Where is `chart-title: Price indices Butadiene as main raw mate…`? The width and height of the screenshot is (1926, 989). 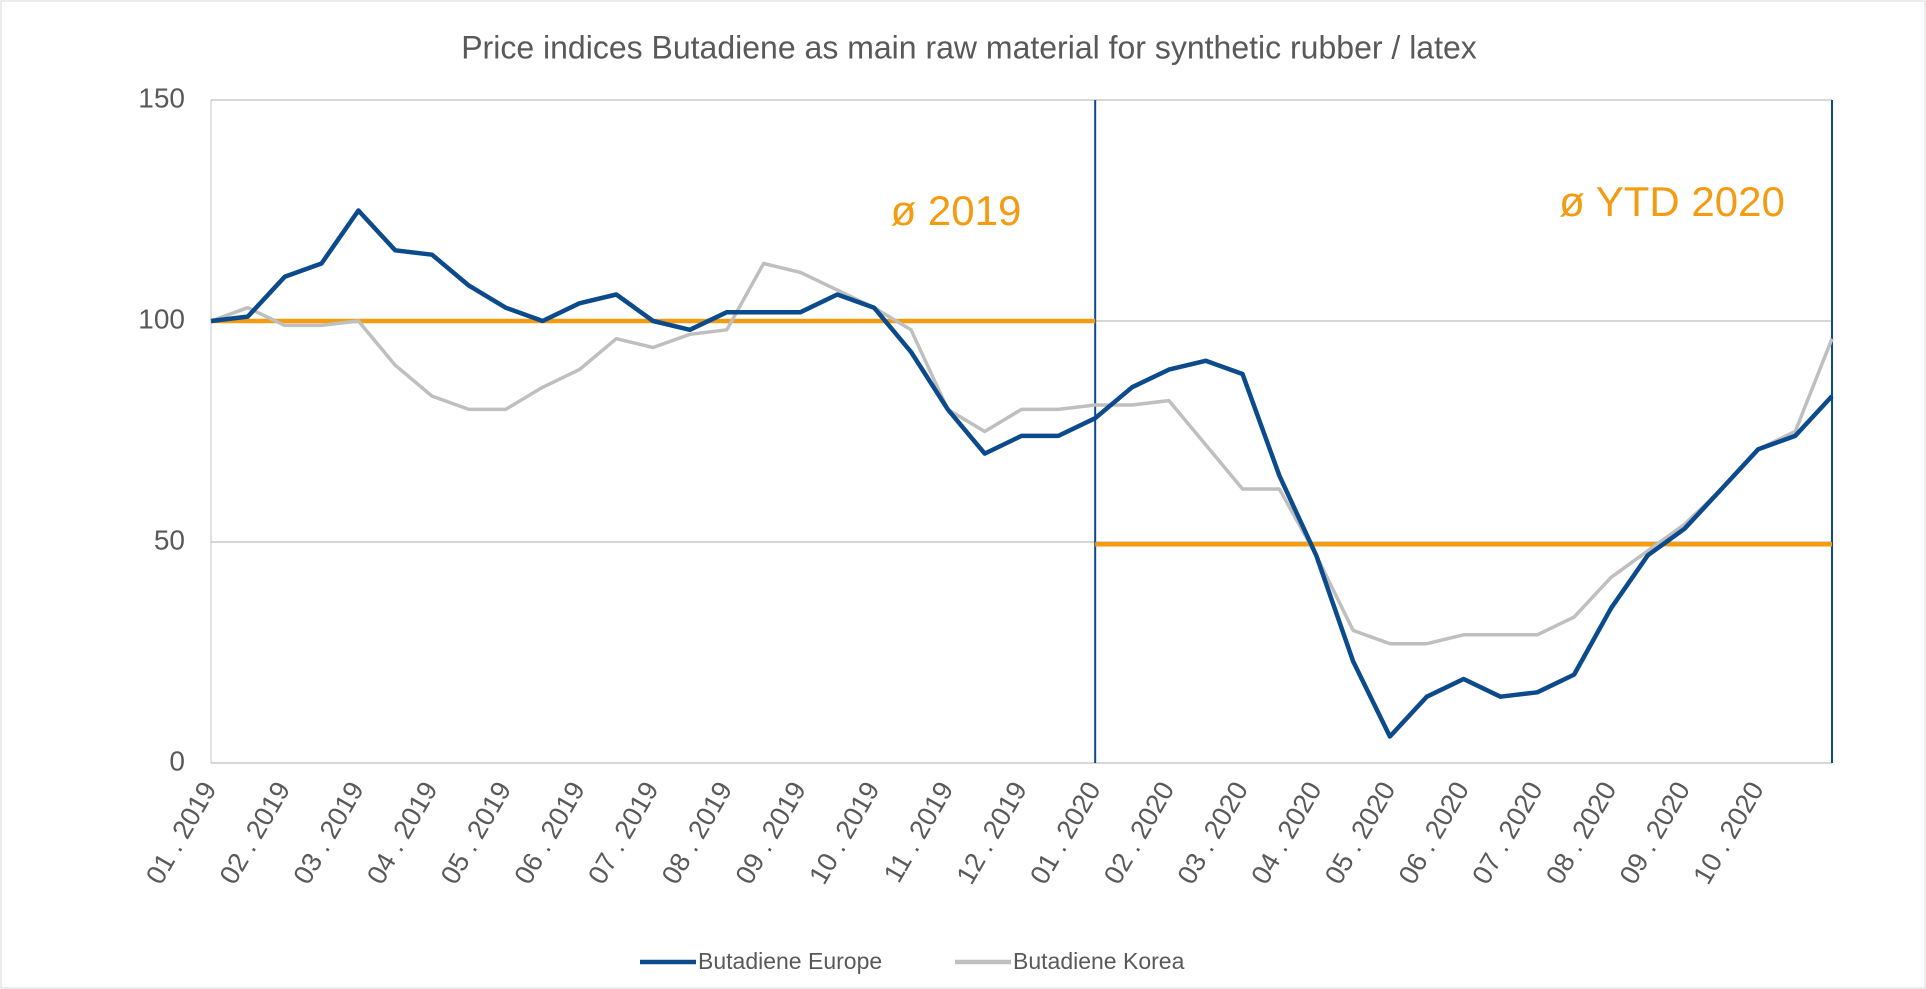 chart-title: Price indices Butadiene as main raw mate… is located at coordinates (969, 47).